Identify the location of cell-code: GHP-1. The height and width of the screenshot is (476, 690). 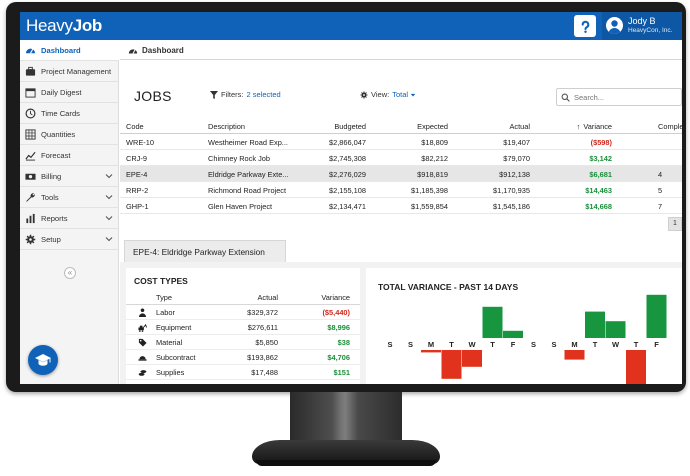
(137, 206).